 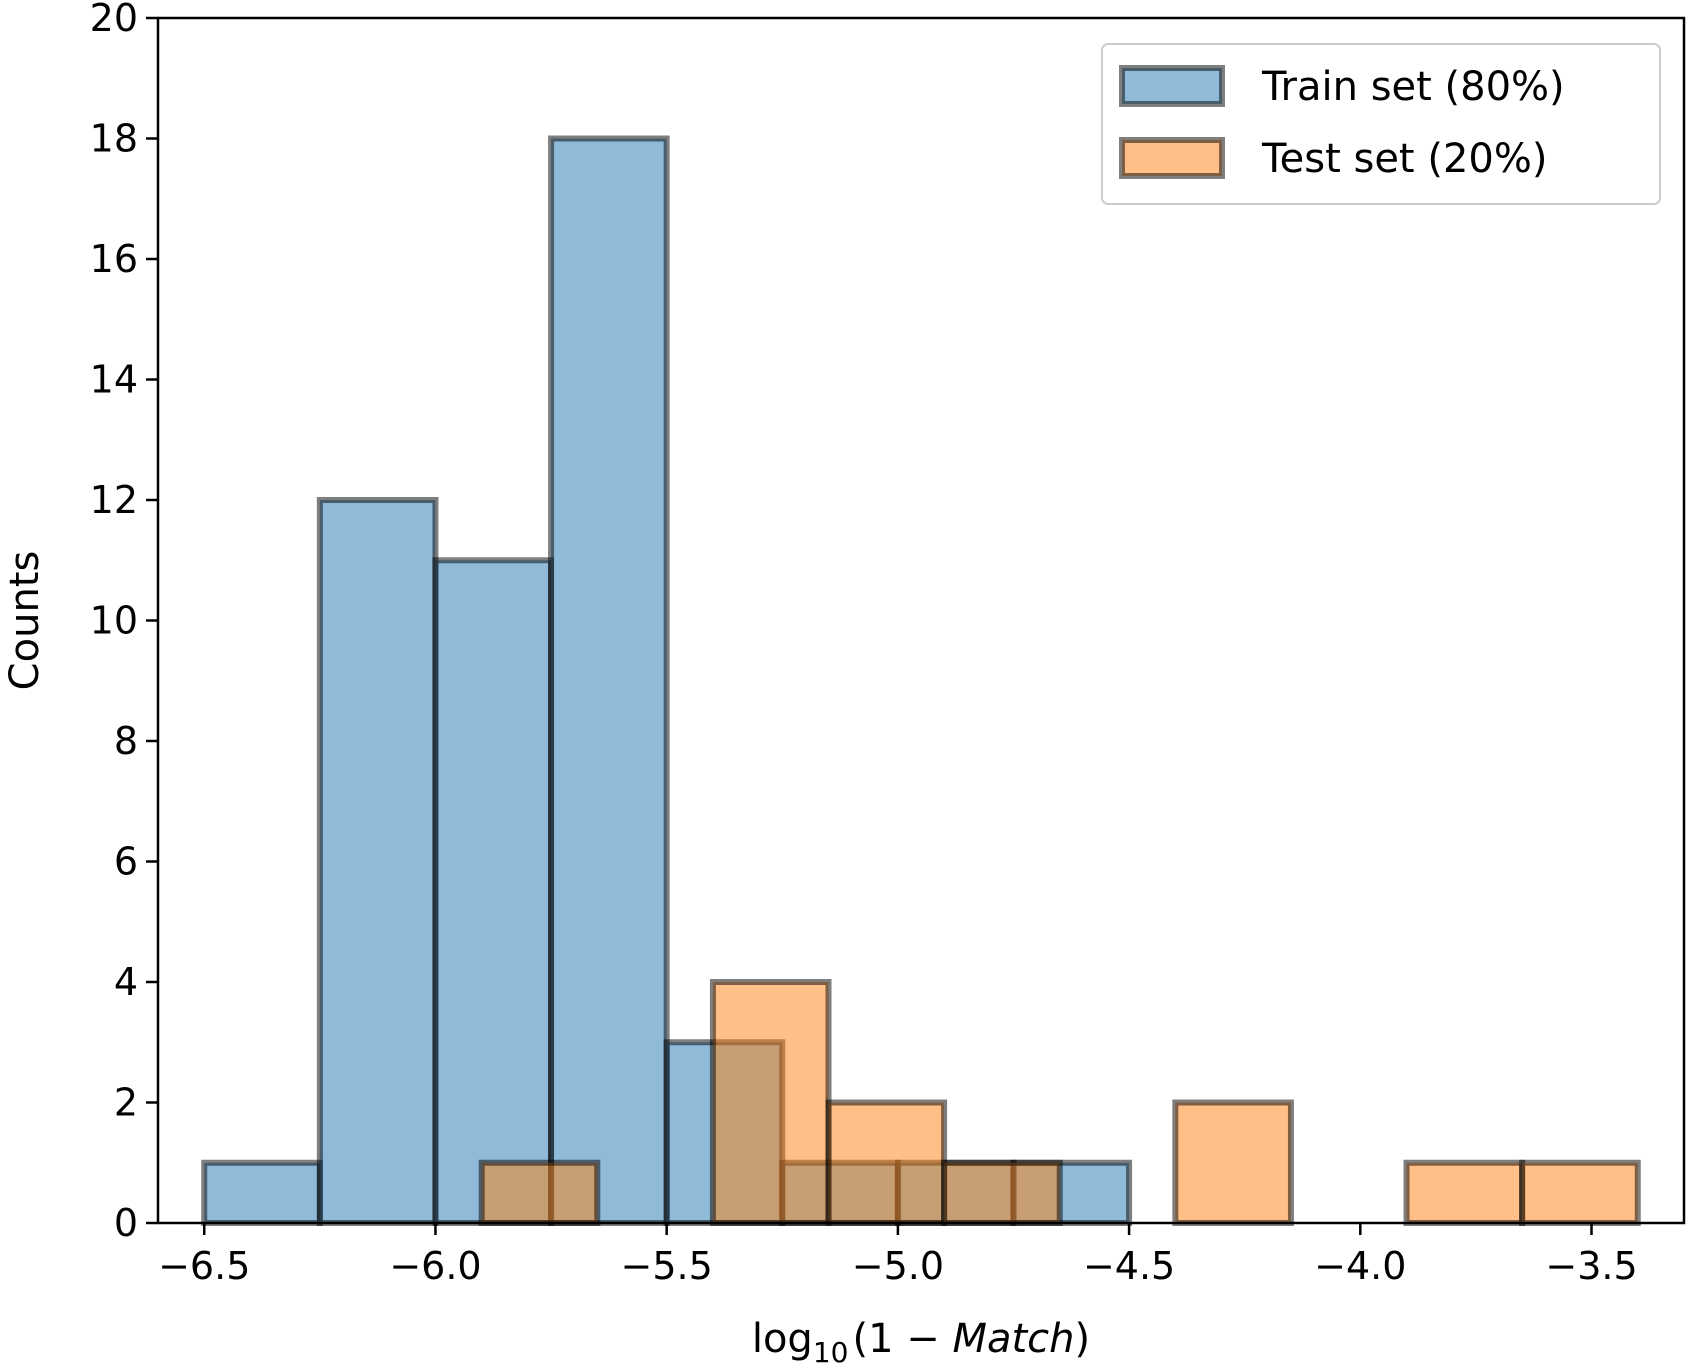 I want to click on legend-label-test: Test set (20%), so click(x=1404, y=159).